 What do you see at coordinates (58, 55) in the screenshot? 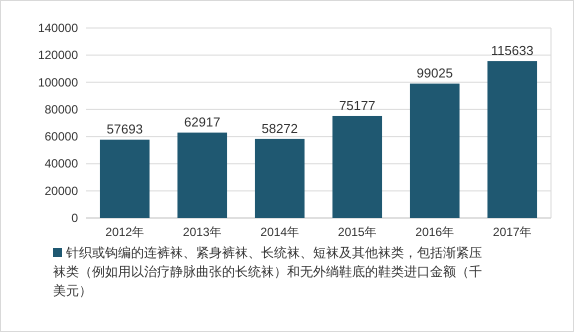
I see `y-tick-label: 120000` at bounding box center [58, 55].